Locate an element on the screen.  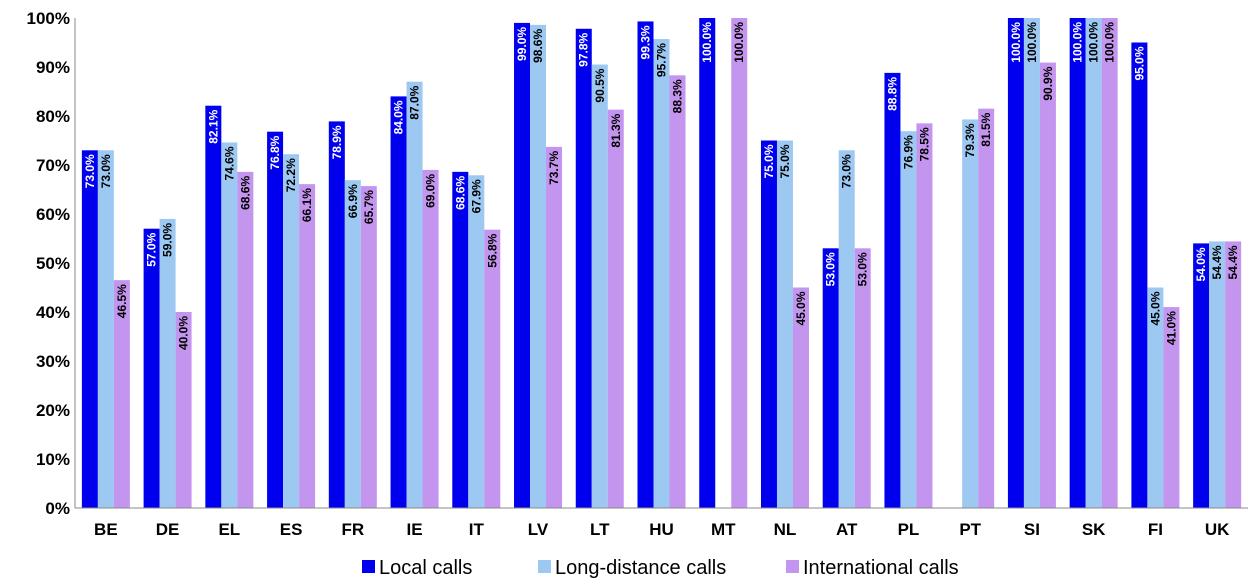
data-label: 73.7% is located at coordinates (554, 168).